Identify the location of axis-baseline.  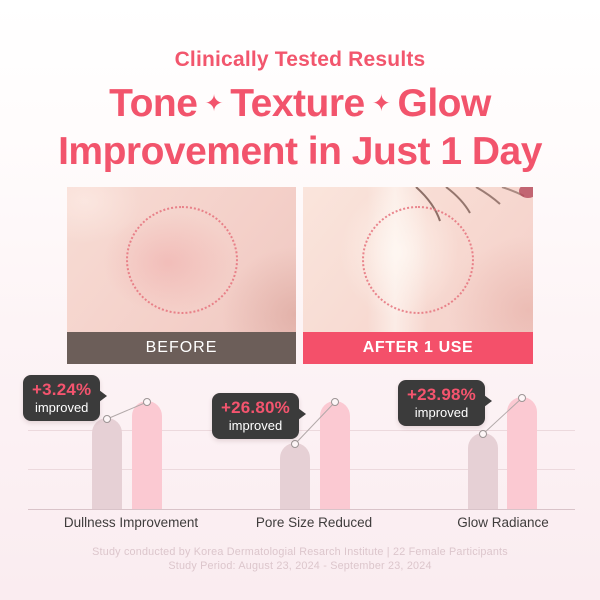
(301, 509).